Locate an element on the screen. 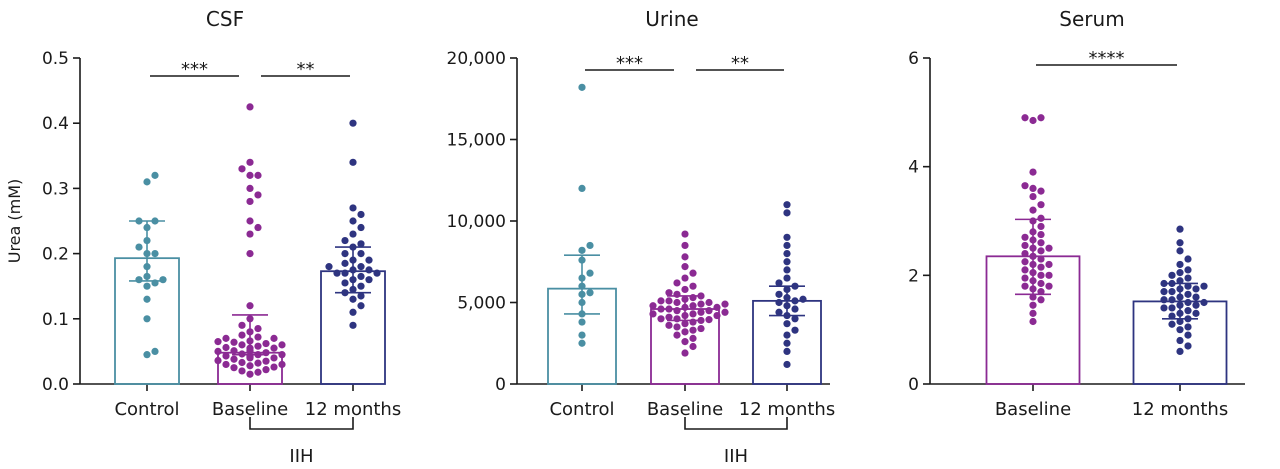 Image resolution: width=1280 pixels, height=469 pixels. x-tick-label: 12 months is located at coordinates (787, 409).